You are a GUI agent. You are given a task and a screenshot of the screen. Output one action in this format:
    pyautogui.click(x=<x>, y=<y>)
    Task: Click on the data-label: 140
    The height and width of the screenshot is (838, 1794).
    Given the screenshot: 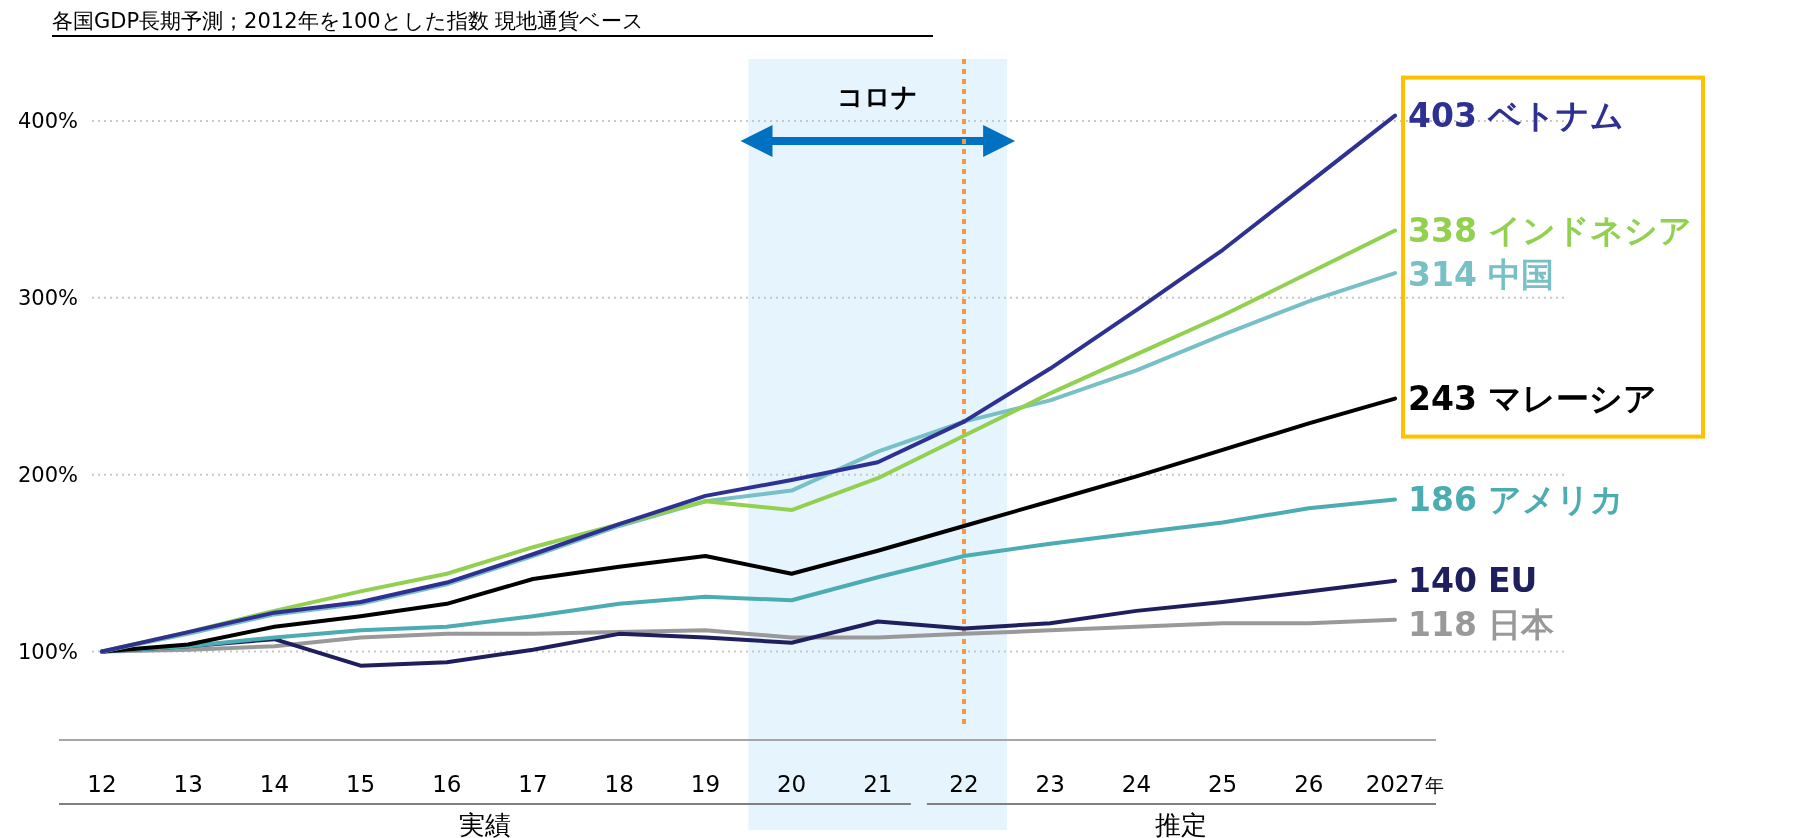 What is the action you would take?
    pyautogui.click(x=1442, y=581)
    